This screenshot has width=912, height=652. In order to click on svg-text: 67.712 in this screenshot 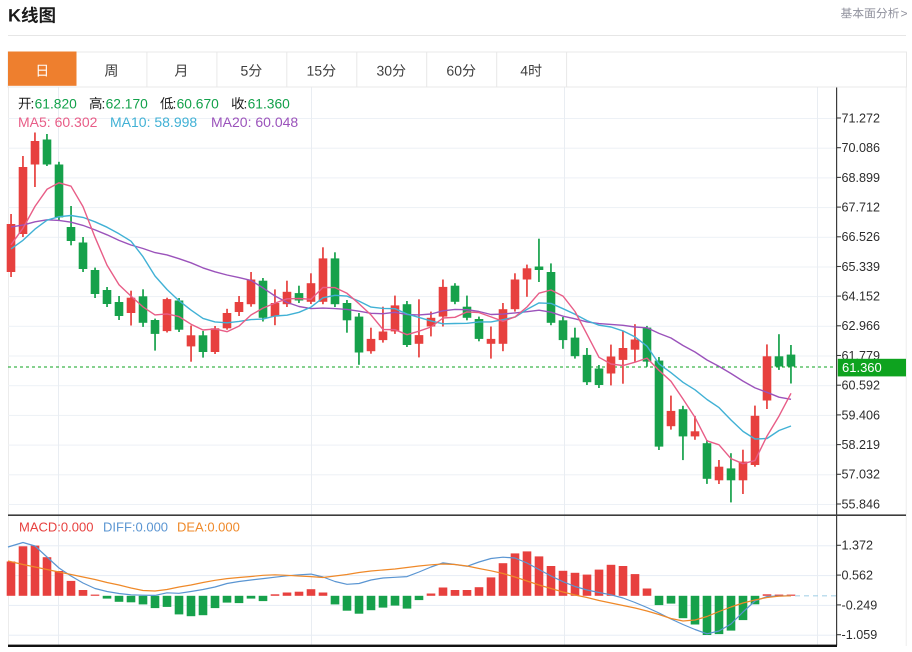, I will do `click(861, 208)`.